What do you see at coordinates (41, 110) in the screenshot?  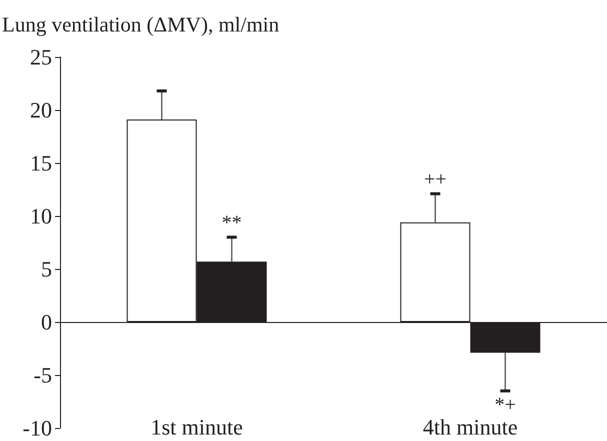 I see `y-tick-label: 20` at bounding box center [41, 110].